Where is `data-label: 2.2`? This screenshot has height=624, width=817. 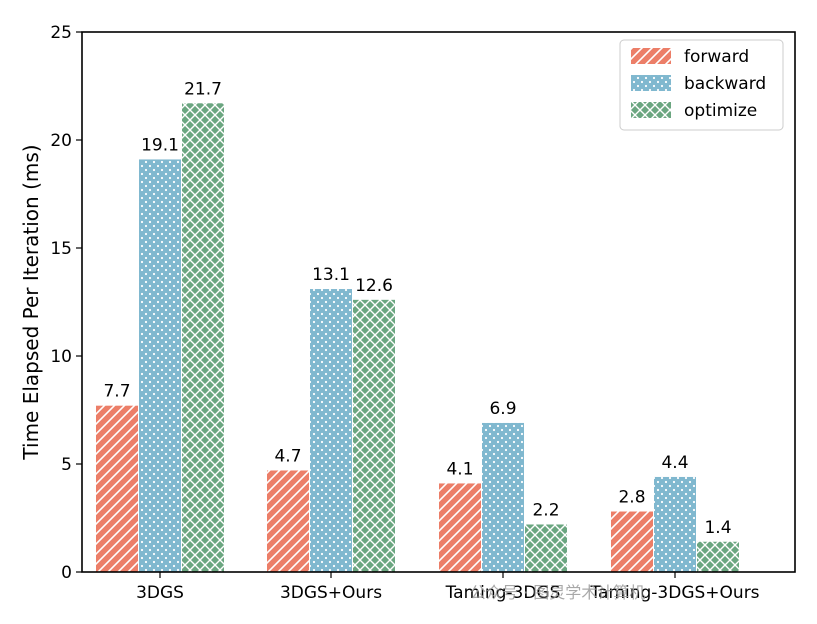 data-label: 2.2 is located at coordinates (545, 510).